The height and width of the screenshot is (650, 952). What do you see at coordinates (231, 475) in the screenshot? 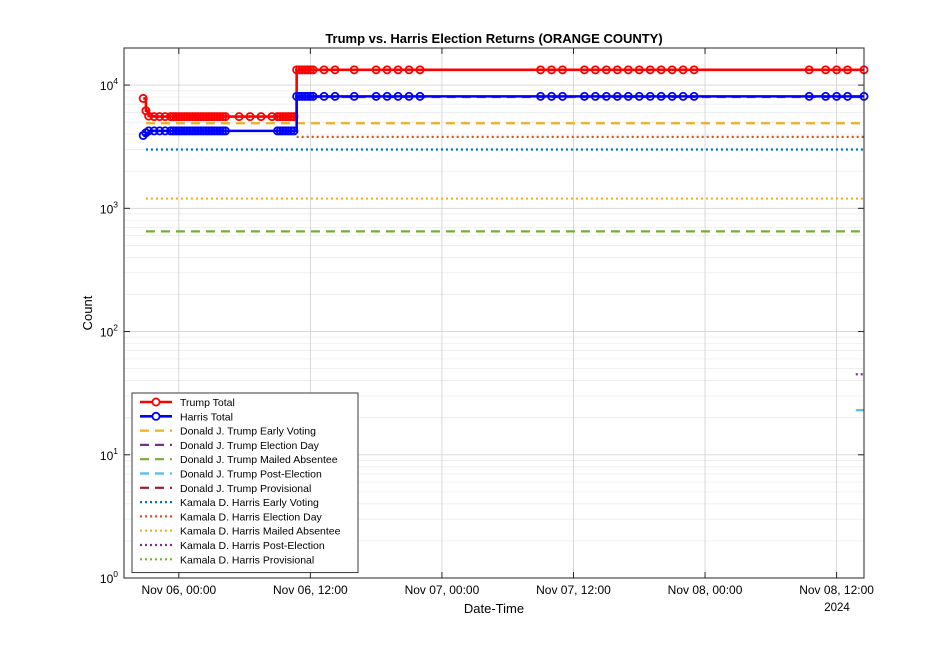
I see `legend-item: Donald J. Trump Post-Election` at bounding box center [231, 475].